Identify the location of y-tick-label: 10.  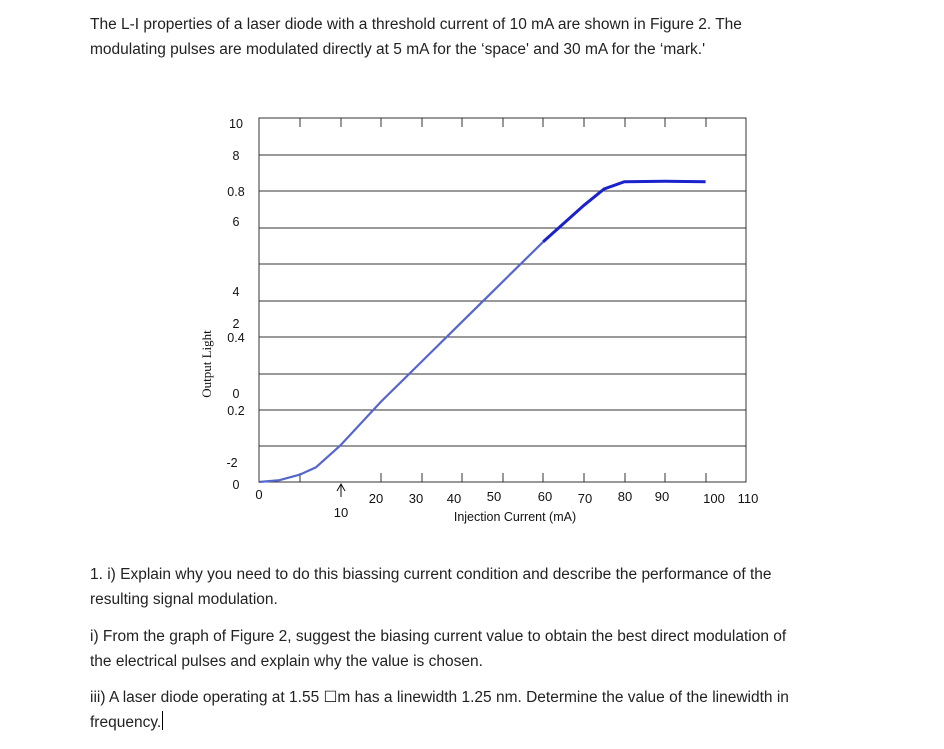
(236, 124).